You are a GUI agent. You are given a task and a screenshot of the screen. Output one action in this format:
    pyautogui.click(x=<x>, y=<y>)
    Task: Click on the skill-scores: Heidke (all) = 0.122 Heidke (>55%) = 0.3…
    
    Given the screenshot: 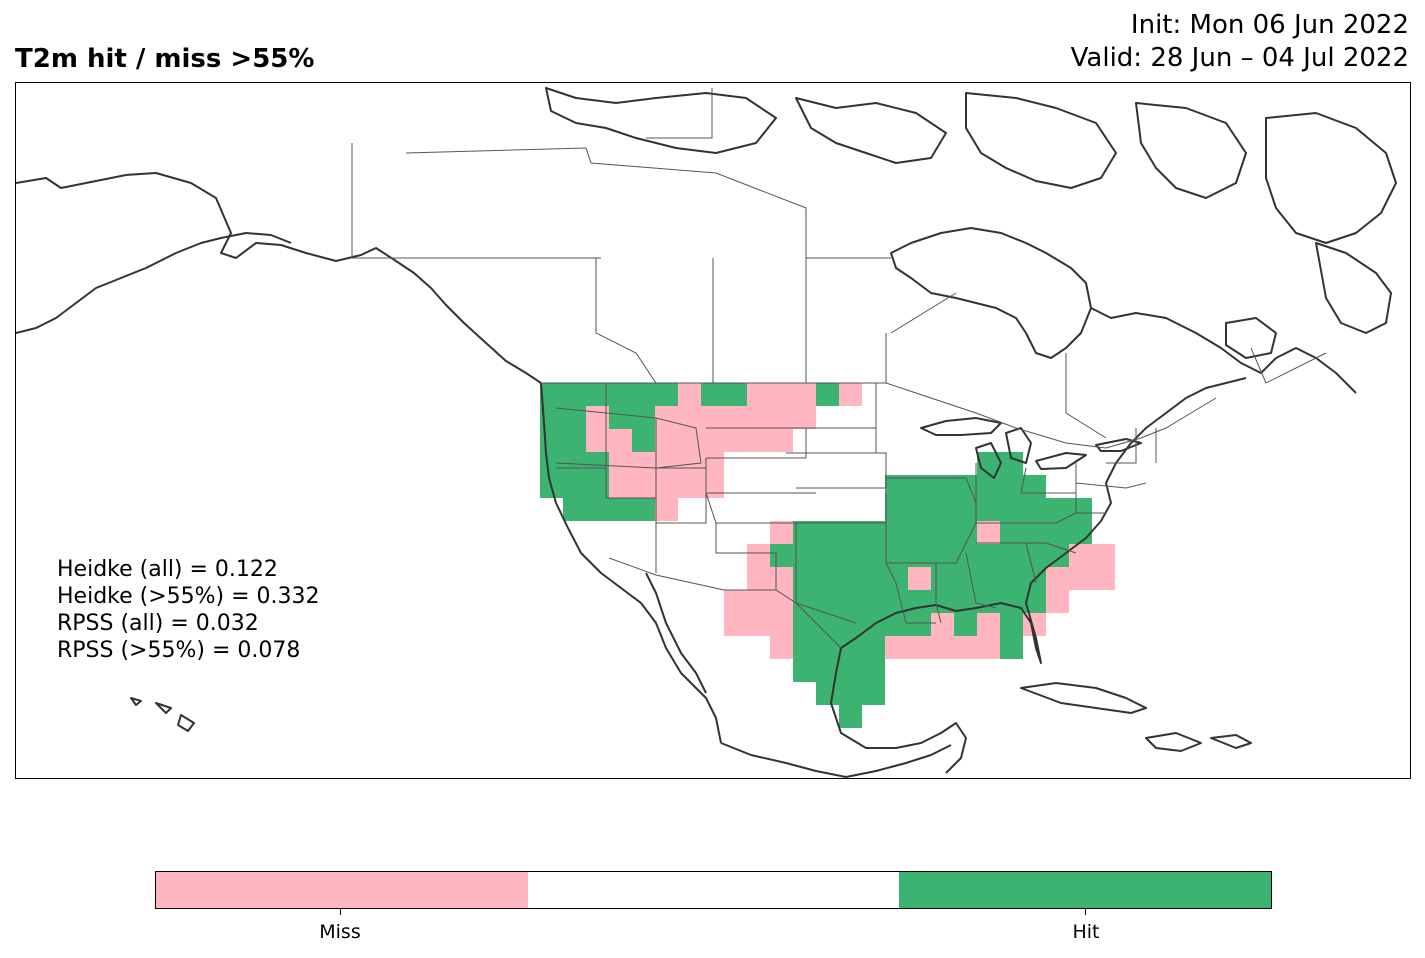 What is the action you would take?
    pyautogui.click(x=188, y=610)
    